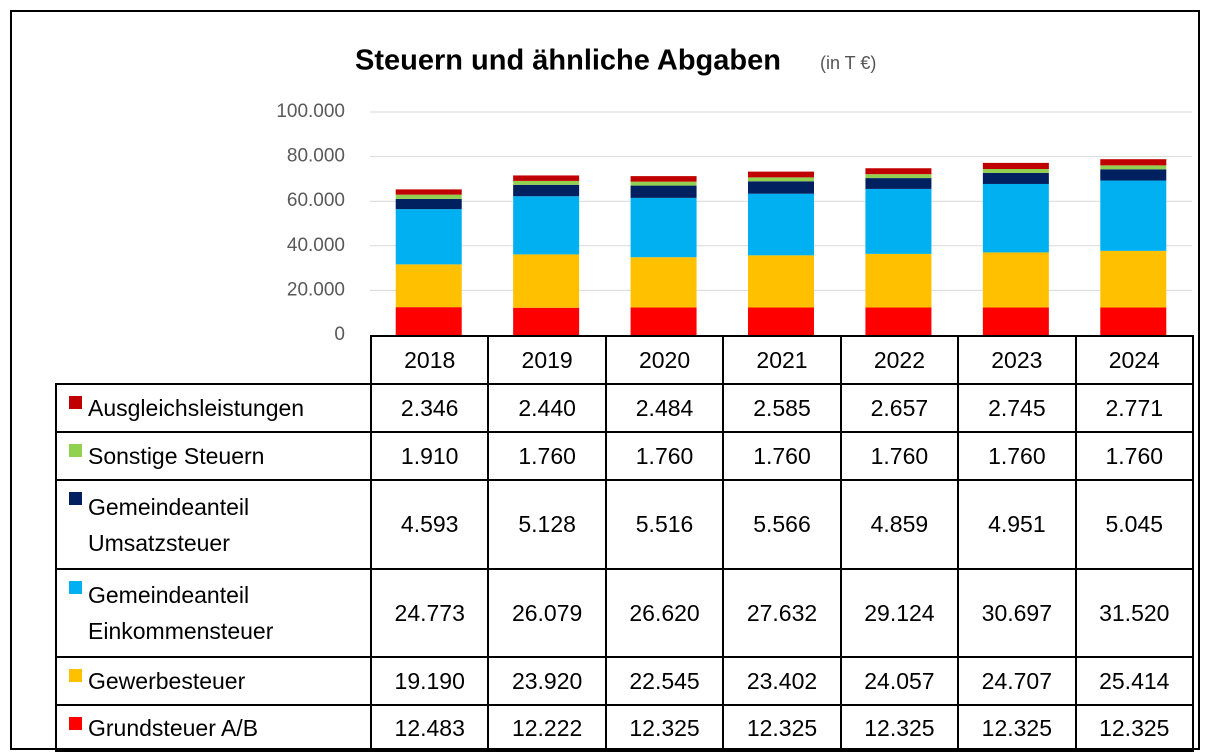 The image size is (1208, 756). I want to click on y-tick-label: 80.000, so click(316, 156).